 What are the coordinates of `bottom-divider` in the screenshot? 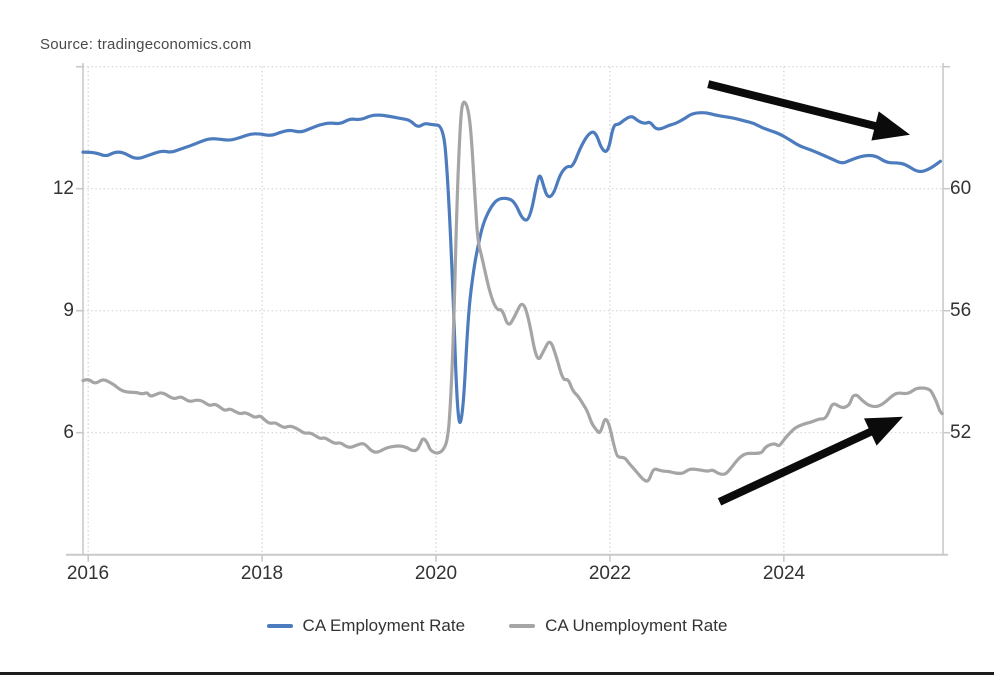 It's located at (497, 673).